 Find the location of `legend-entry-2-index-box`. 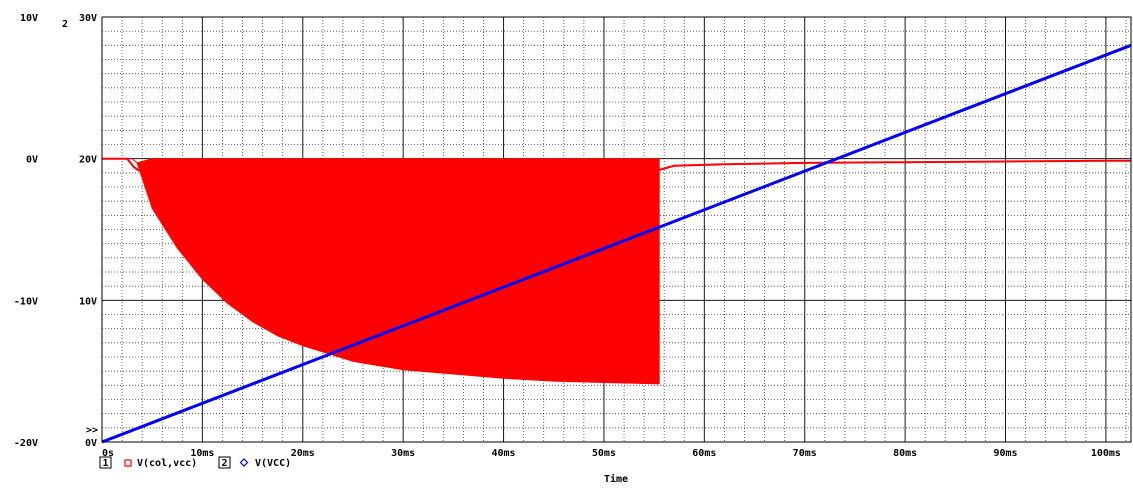

legend-entry-2-index-box is located at coordinates (224, 462).